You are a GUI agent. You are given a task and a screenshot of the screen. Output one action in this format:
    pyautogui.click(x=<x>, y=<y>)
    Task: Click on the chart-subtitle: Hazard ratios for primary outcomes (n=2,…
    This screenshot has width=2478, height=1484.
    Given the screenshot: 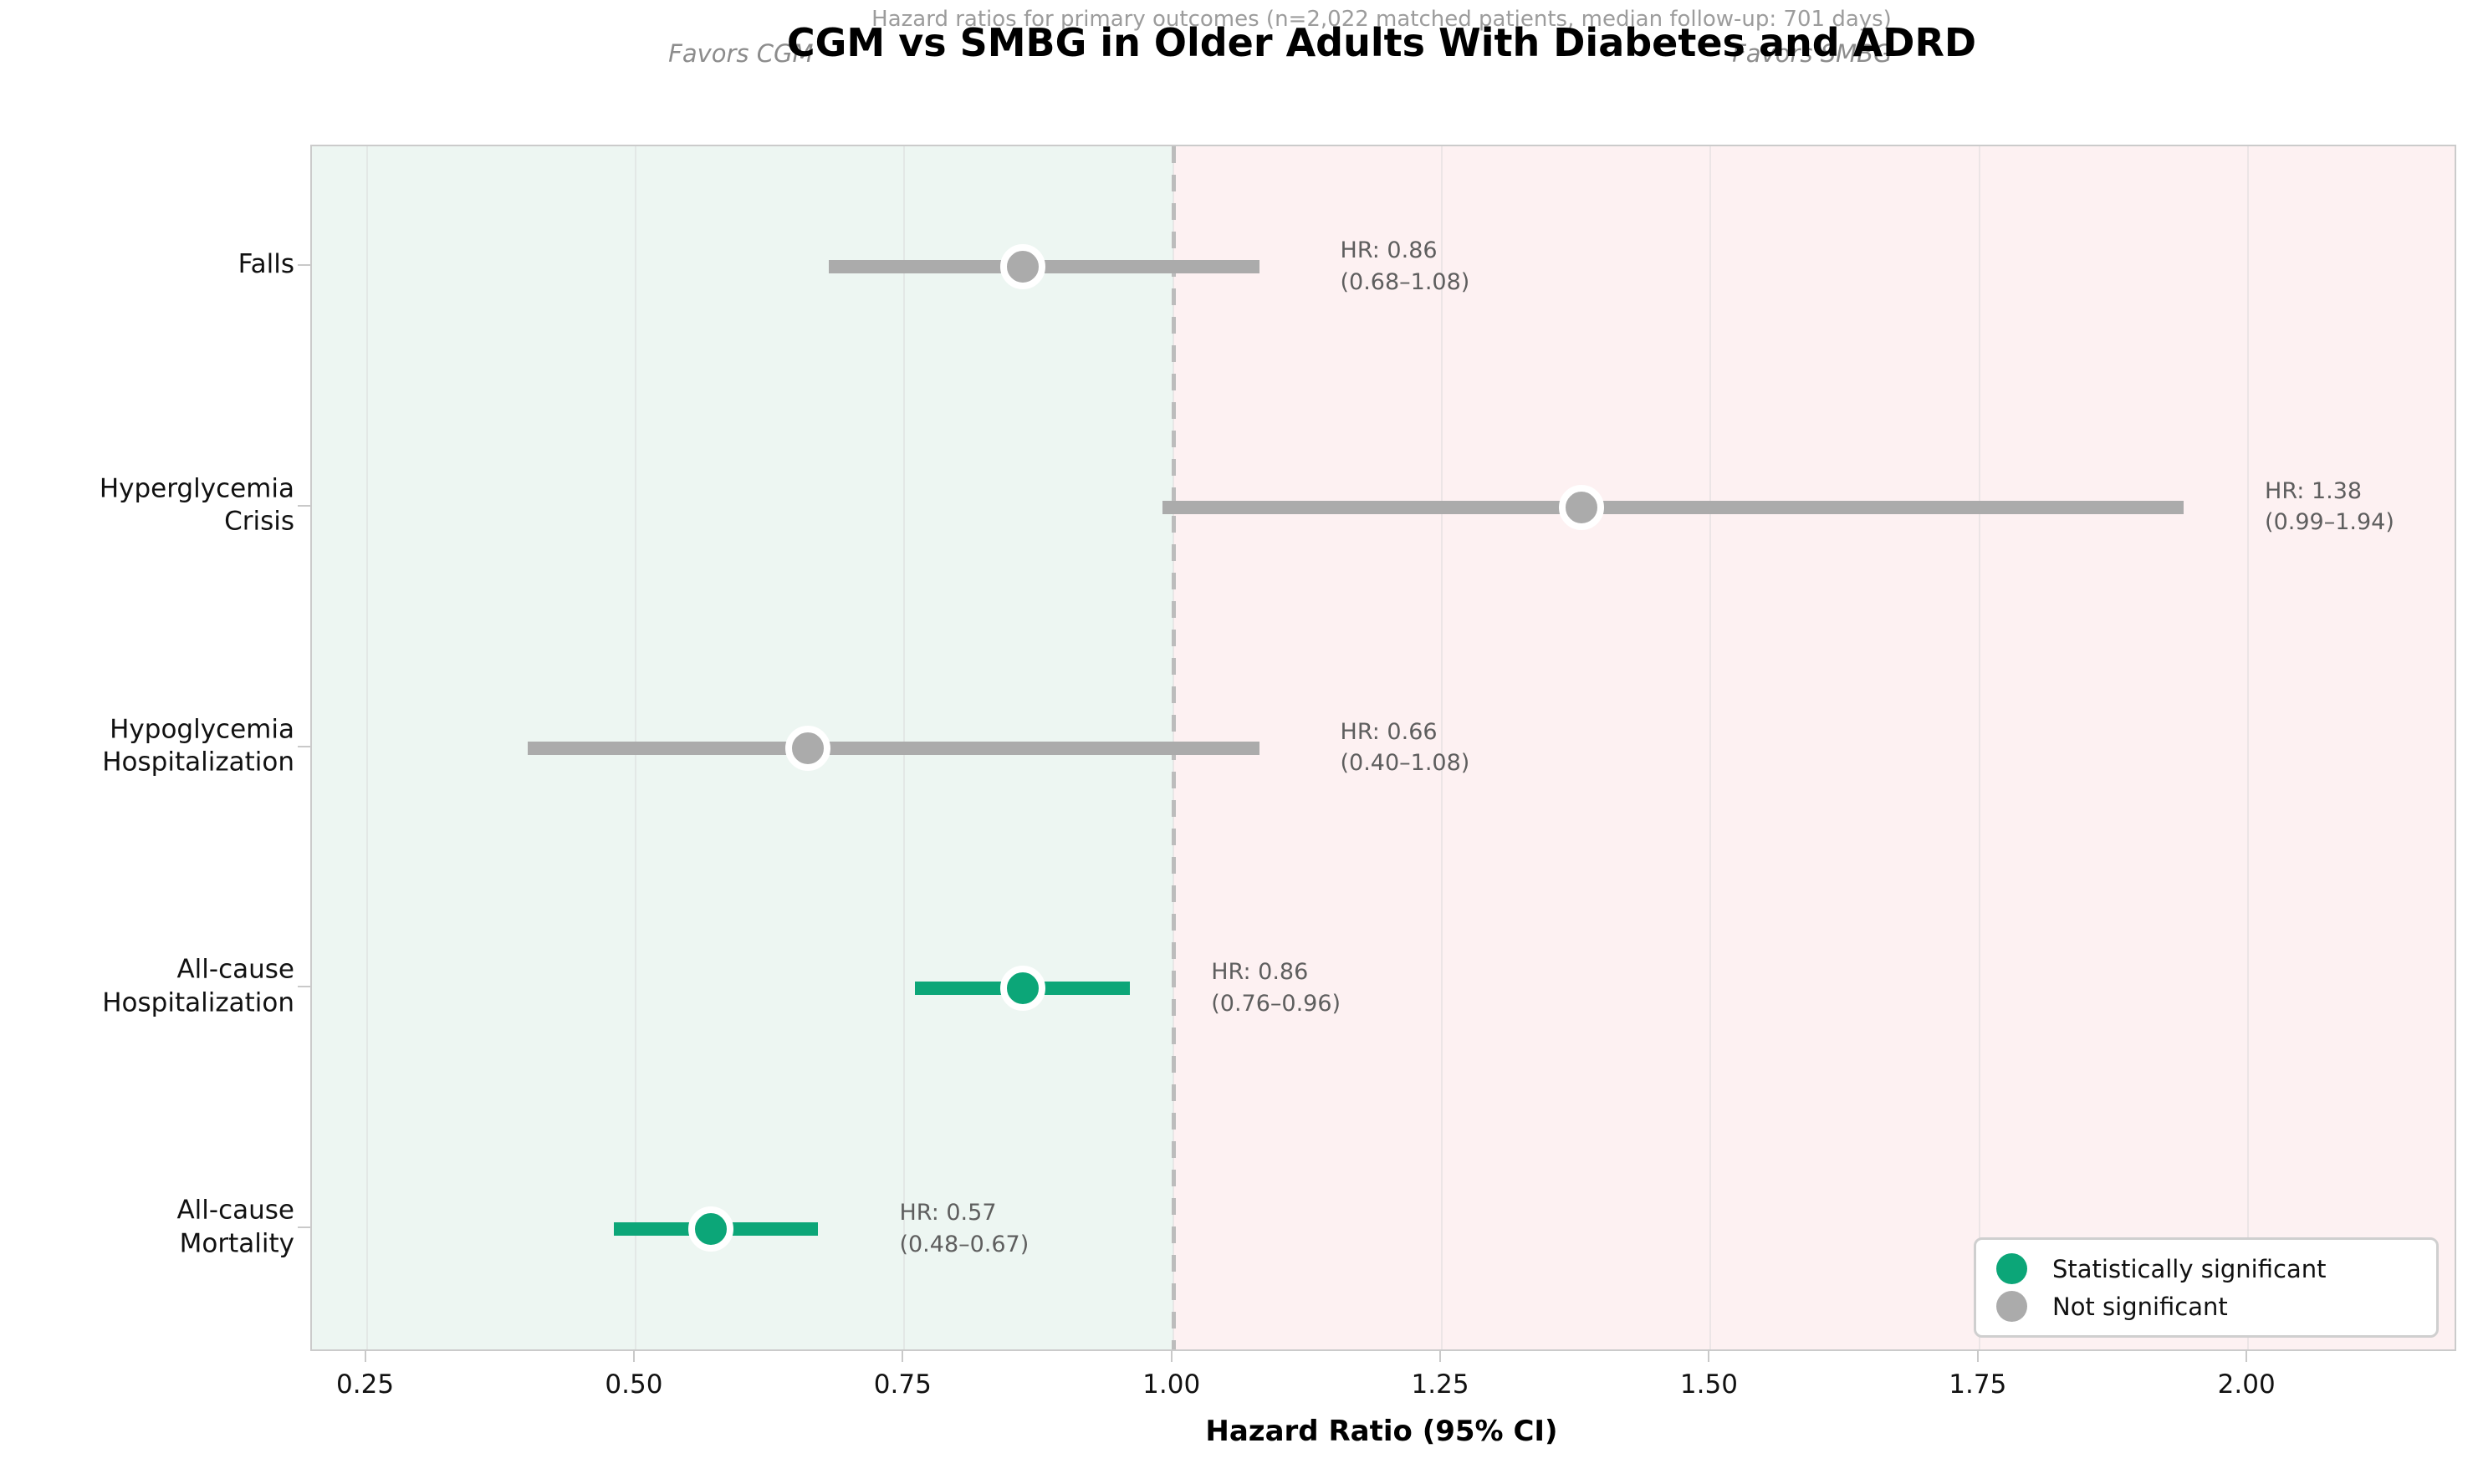 What is the action you would take?
    pyautogui.click(x=1381, y=19)
    